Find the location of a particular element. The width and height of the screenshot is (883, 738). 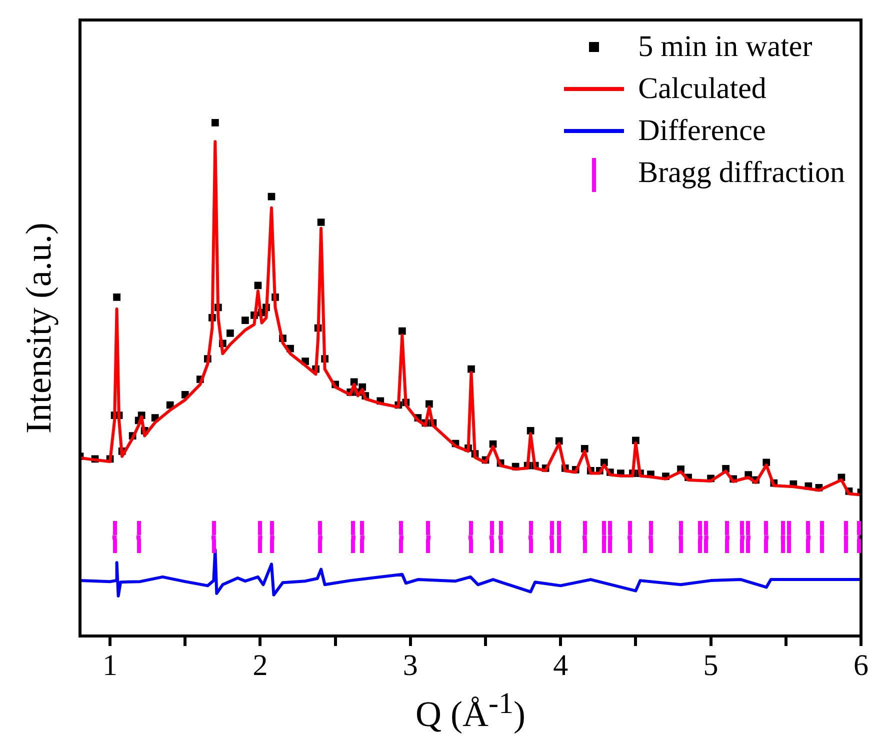

y-axis-title: Intensity (a.u.) is located at coordinates (38, 328).